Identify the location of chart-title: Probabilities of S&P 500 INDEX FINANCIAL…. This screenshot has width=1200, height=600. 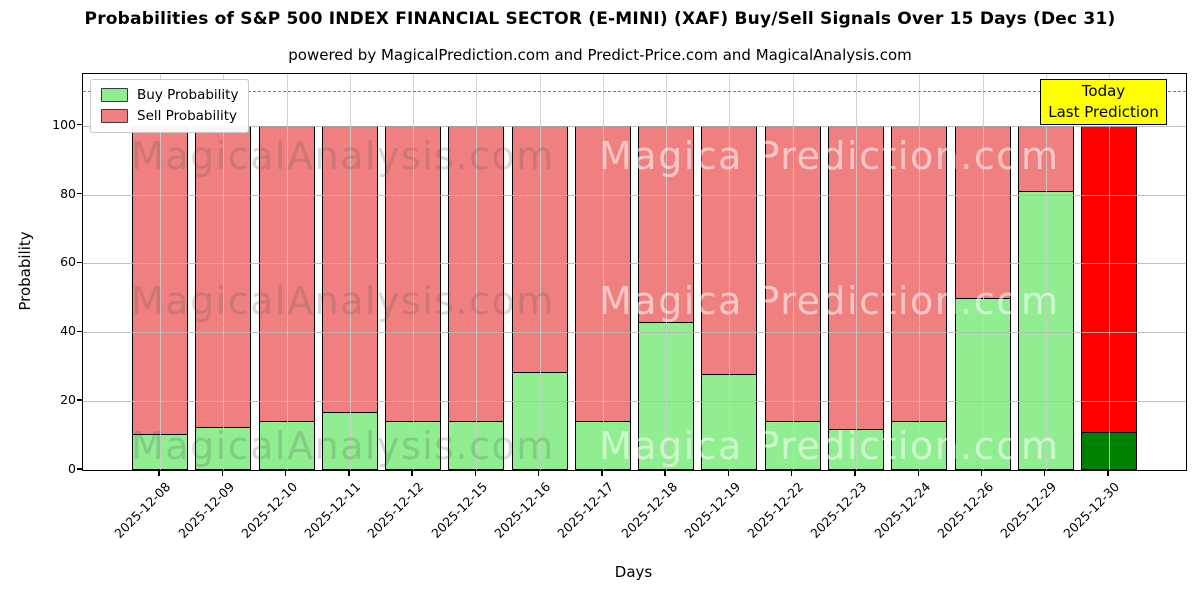
(600, 19).